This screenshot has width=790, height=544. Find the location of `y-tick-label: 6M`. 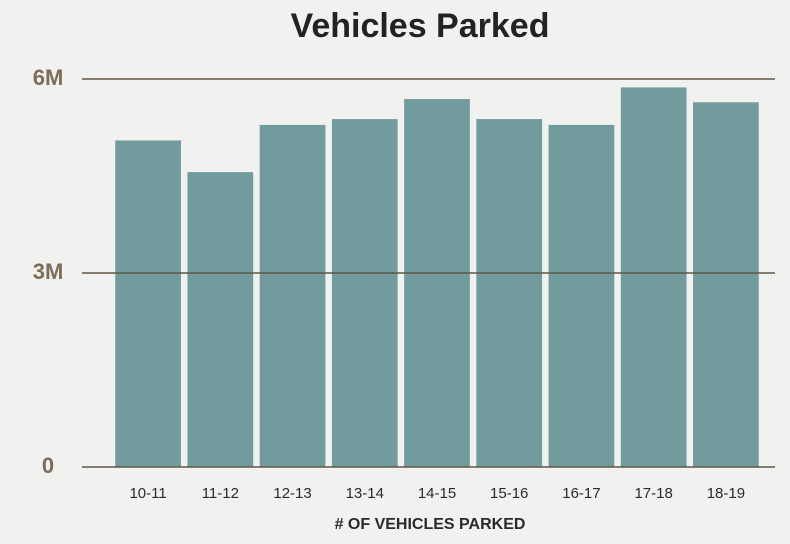

y-tick-label: 6M is located at coordinates (48, 77).